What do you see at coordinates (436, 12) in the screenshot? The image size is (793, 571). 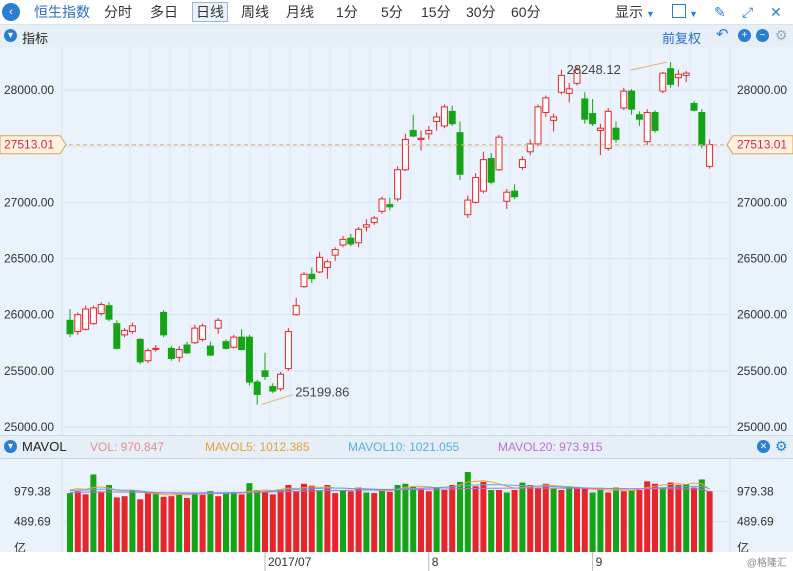 I see `tab-15min: 15分` at bounding box center [436, 12].